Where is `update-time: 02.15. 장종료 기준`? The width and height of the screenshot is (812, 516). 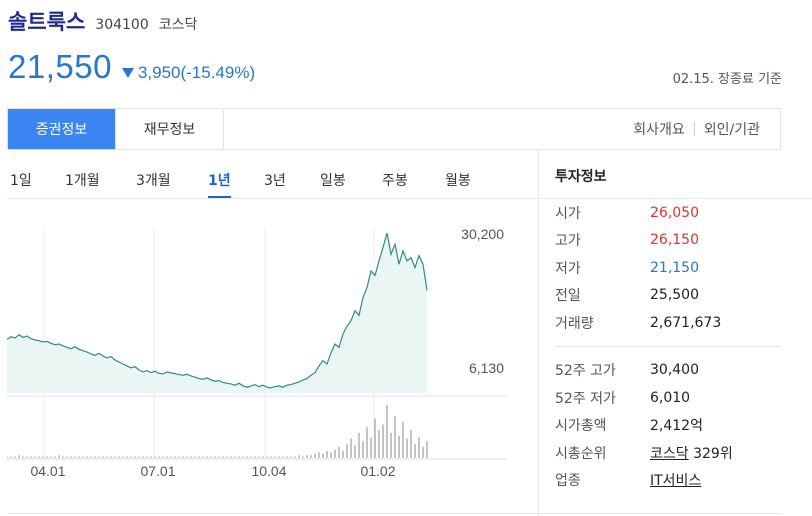
update-time: 02.15. 장종료 기준 is located at coordinates (727, 79).